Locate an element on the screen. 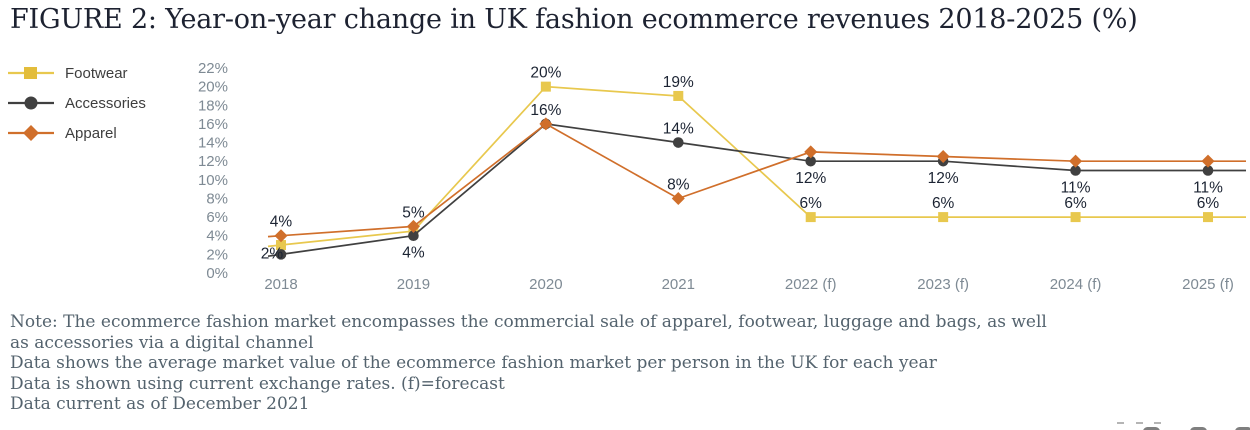  y-axis-tick-label: 2% is located at coordinates (217, 254).